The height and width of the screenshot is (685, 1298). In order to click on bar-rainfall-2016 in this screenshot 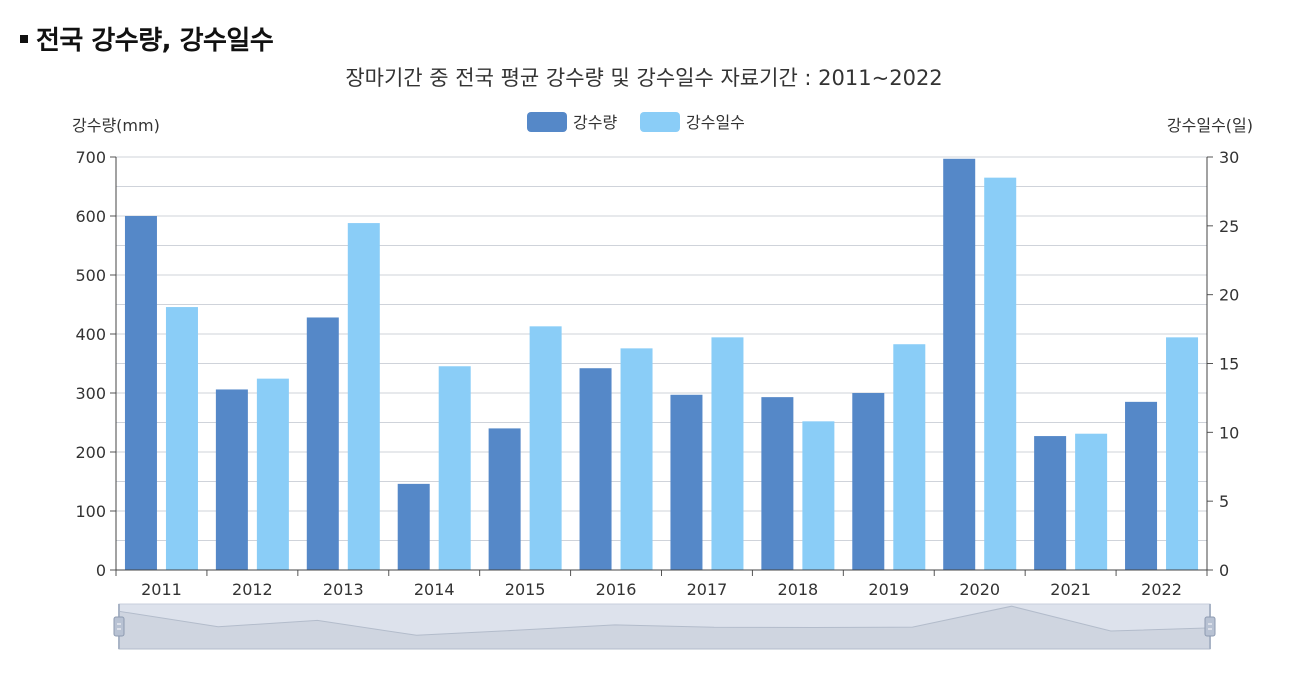, I will do `click(595, 469)`.